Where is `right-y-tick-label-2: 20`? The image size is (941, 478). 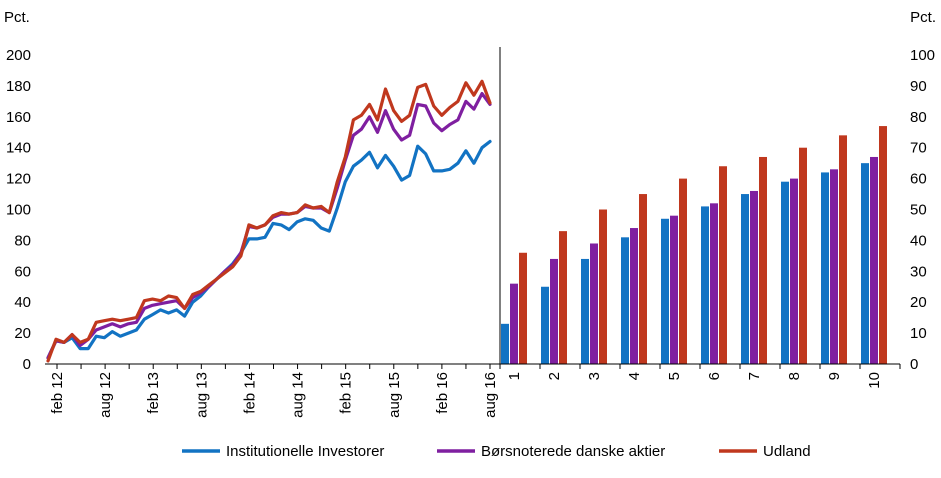 right-y-tick-label-2: 20 is located at coordinates (918, 302).